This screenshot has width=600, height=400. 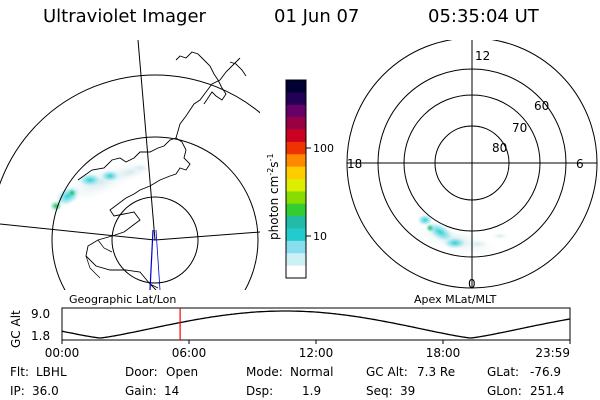 What do you see at coordinates (51, 372) in the screenshot?
I see `flt-value: LBHL` at bounding box center [51, 372].